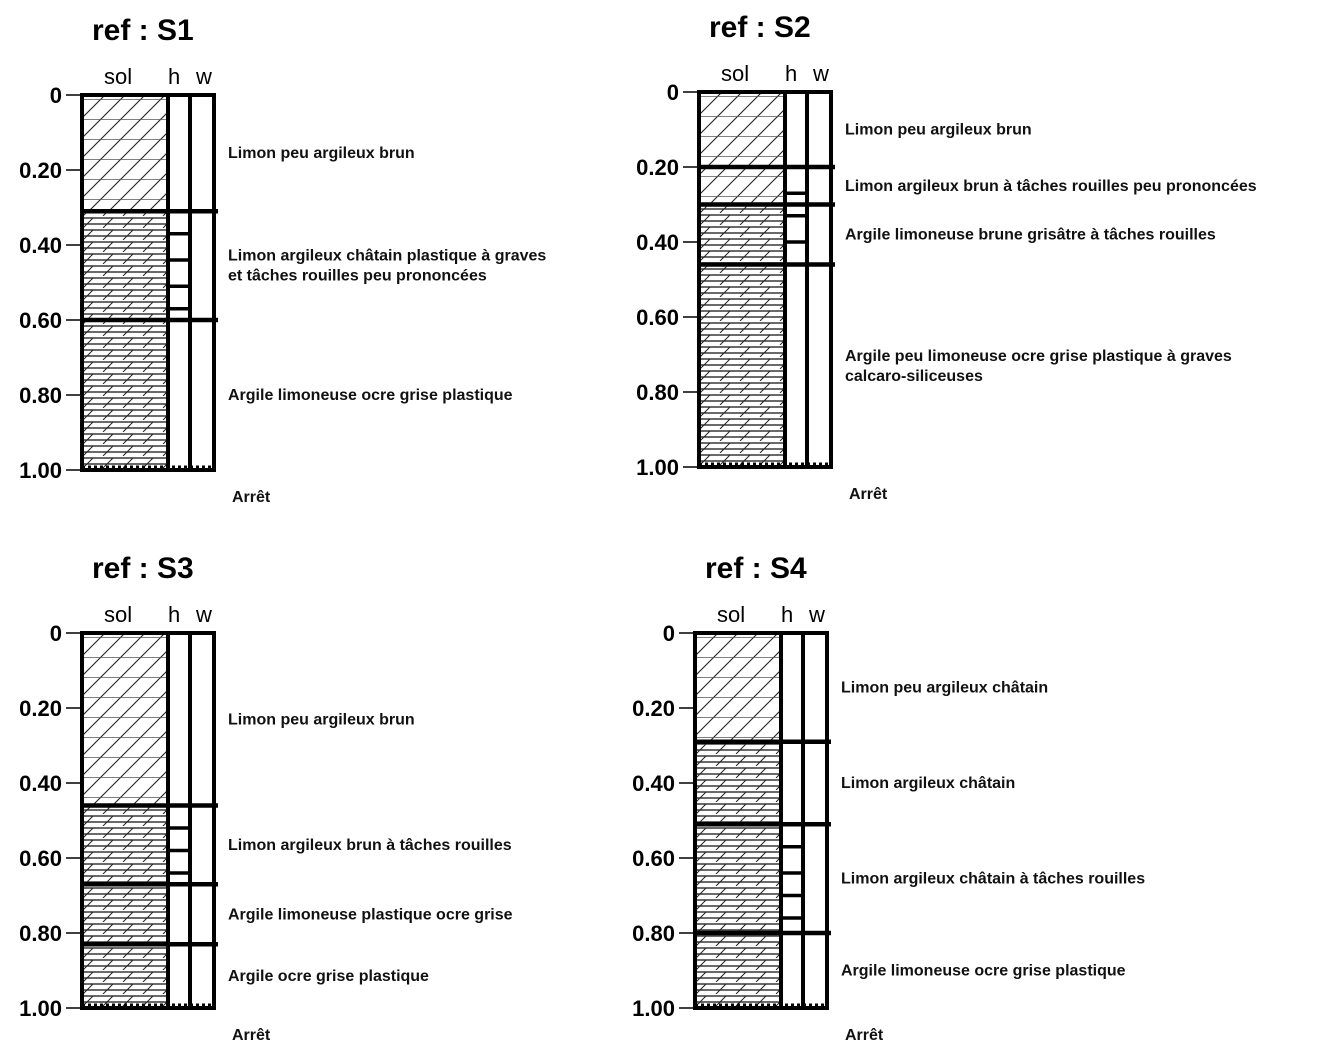 Image resolution: width=1333 pixels, height=1061 pixels. What do you see at coordinates (370, 845) in the screenshot?
I see `layer-description: Limon argileux brun à tâches rouilles` at bounding box center [370, 845].